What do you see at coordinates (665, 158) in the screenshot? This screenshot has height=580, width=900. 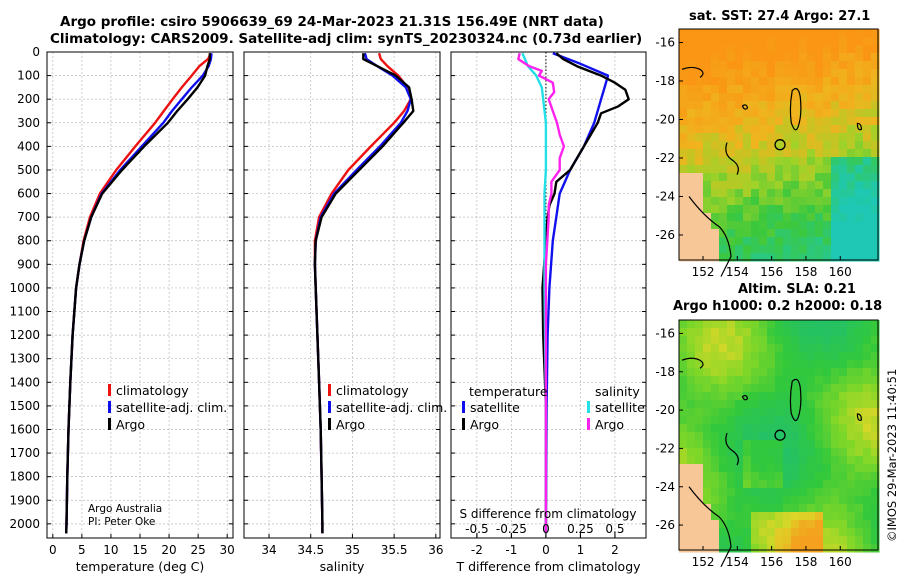 I see `map-y-tick-label: -22` at bounding box center [665, 158].